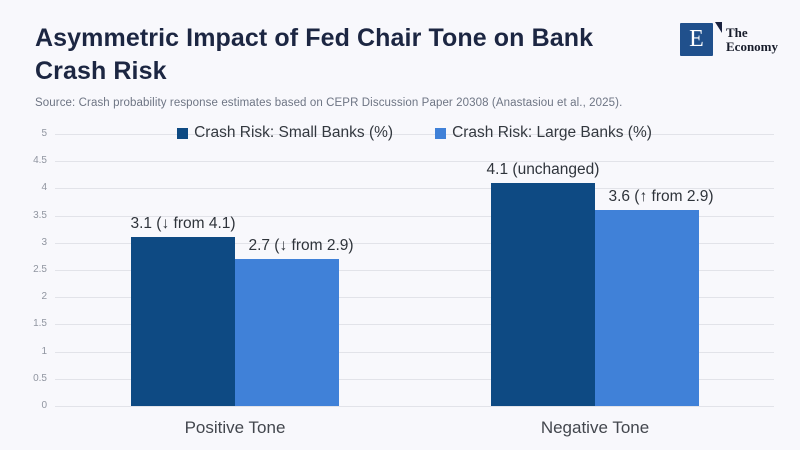 The image size is (800, 450). Describe the element at coordinates (44, 242) in the screenshot. I see `y-axis-tick-label: 3` at that location.